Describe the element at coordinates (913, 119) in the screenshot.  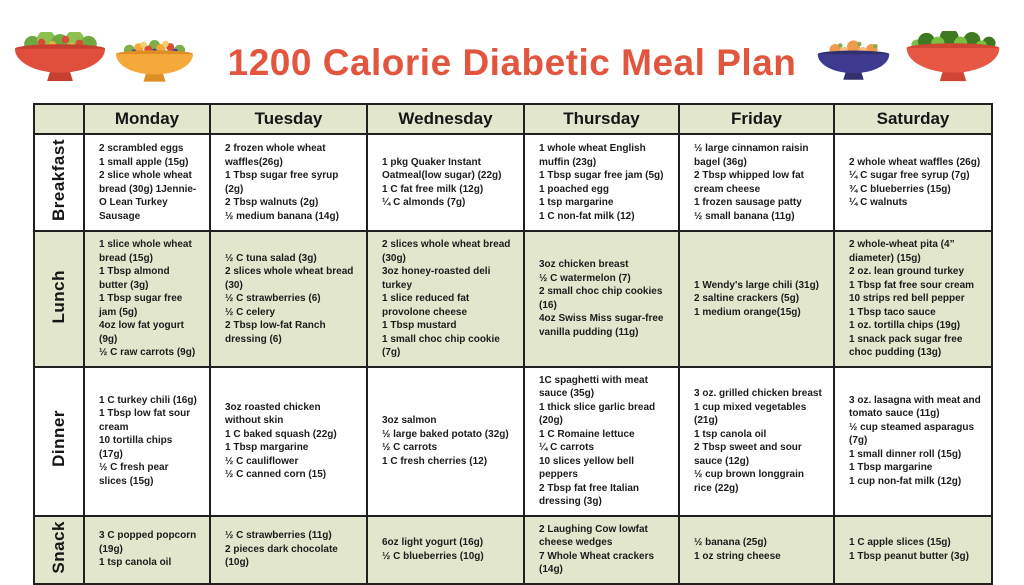
I see `day-header-saturday: Saturday` at that location.